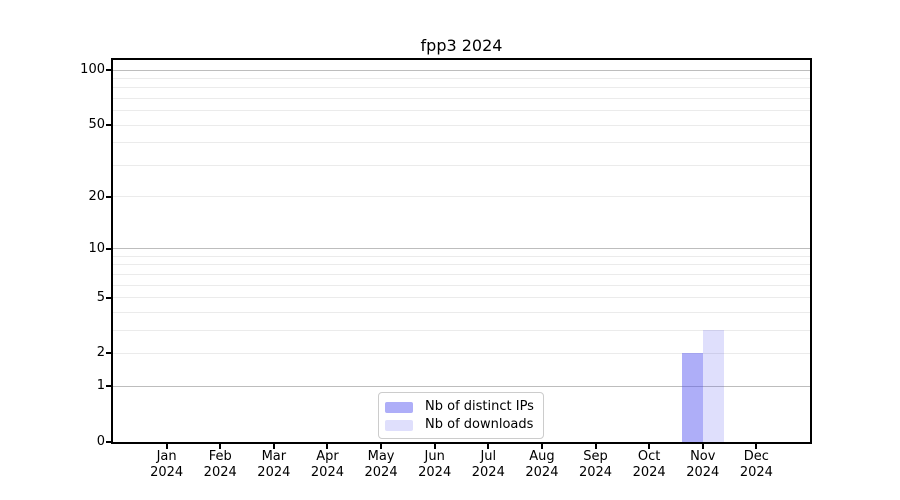 The width and height of the screenshot is (900, 500). Describe the element at coordinates (435, 464) in the screenshot. I see `x-tick-label: Jun 2024` at that location.